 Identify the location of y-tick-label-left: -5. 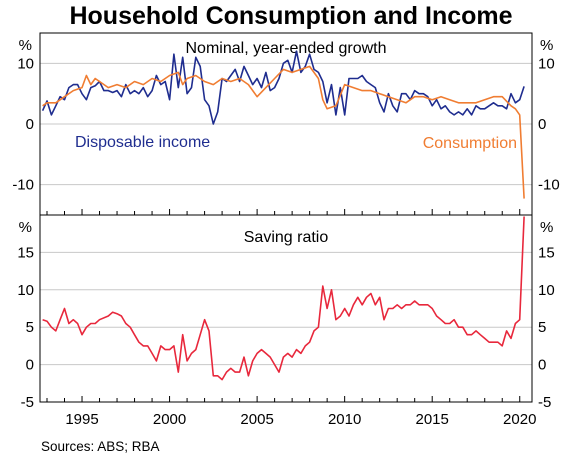
(27, 402).